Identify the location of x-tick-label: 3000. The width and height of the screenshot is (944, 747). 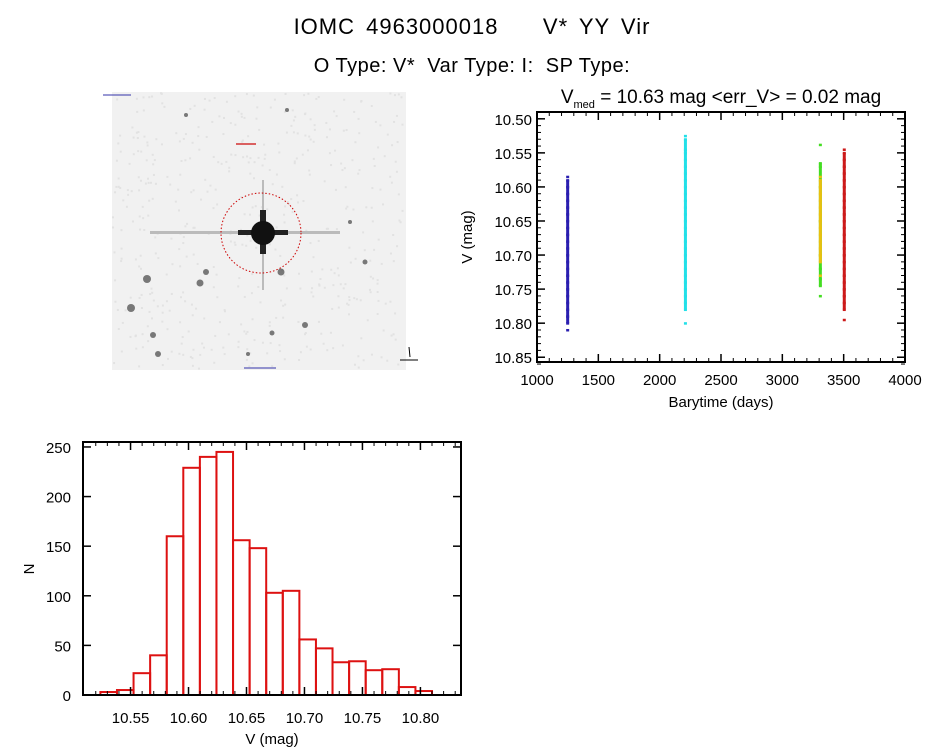
(782, 380).